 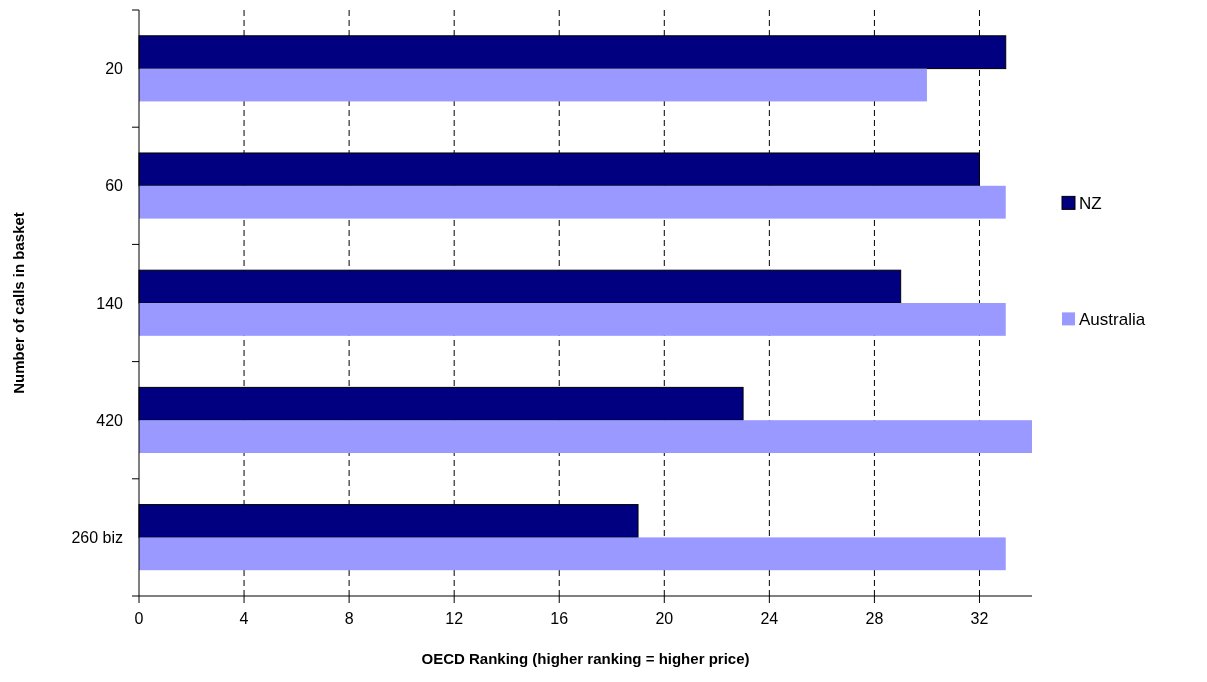 I want to click on x-tick-label: 20, so click(x=664, y=618).